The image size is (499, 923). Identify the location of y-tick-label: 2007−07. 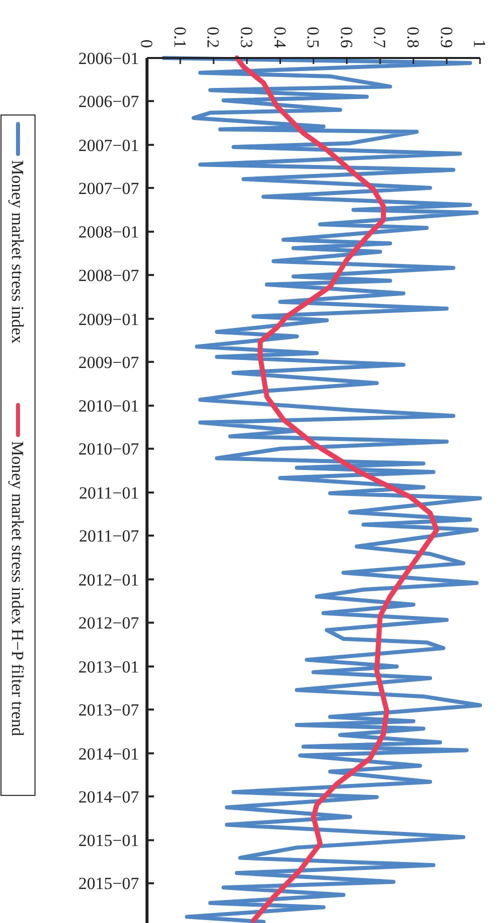
(109, 188).